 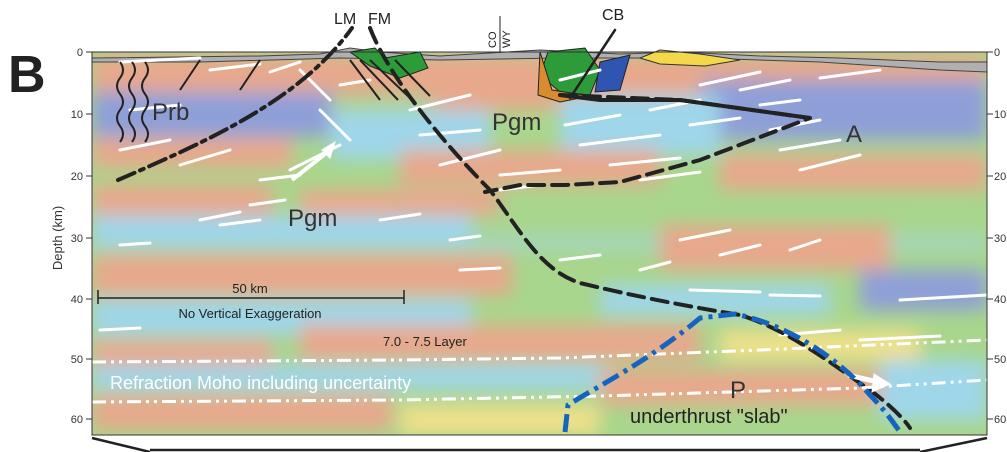 I want to click on tick-right-20: 20, so click(x=1000, y=177).